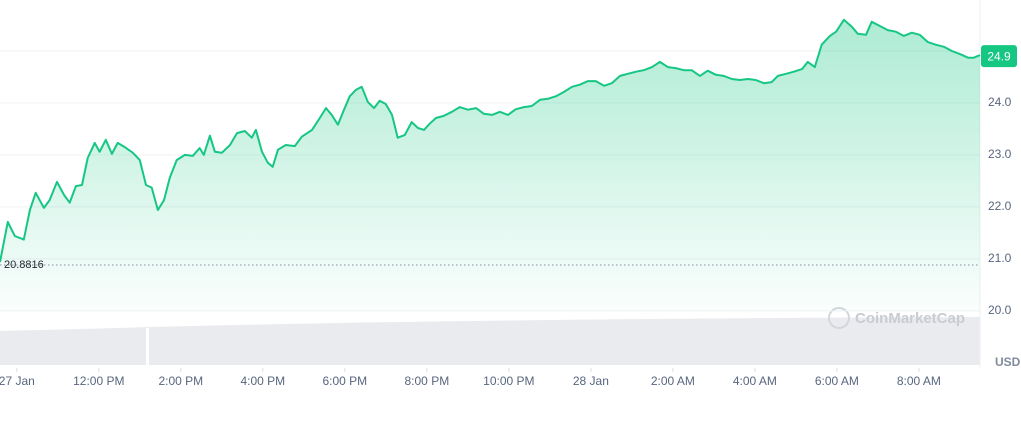 This screenshot has width=1021, height=424. What do you see at coordinates (24, 265) in the screenshot?
I see `reference-label: 20.8816` at bounding box center [24, 265].